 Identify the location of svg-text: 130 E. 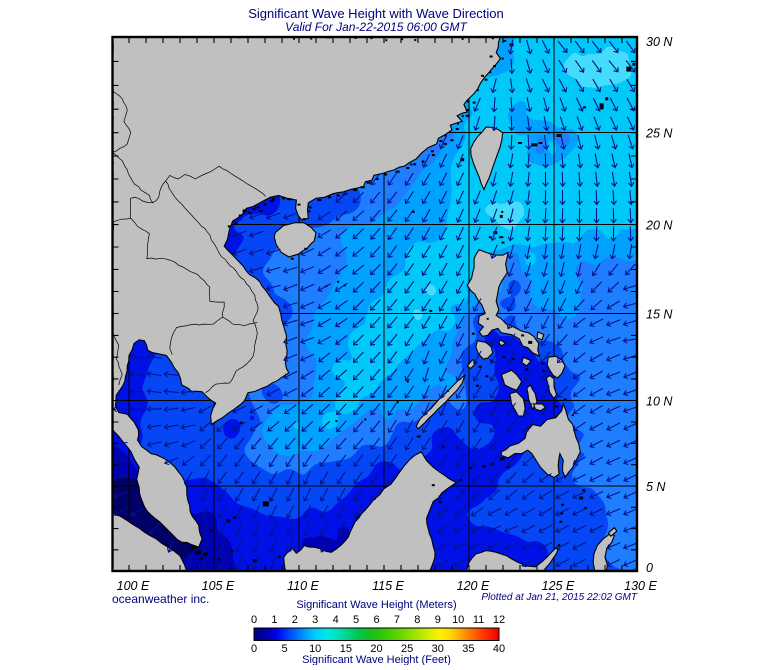
(640, 586).